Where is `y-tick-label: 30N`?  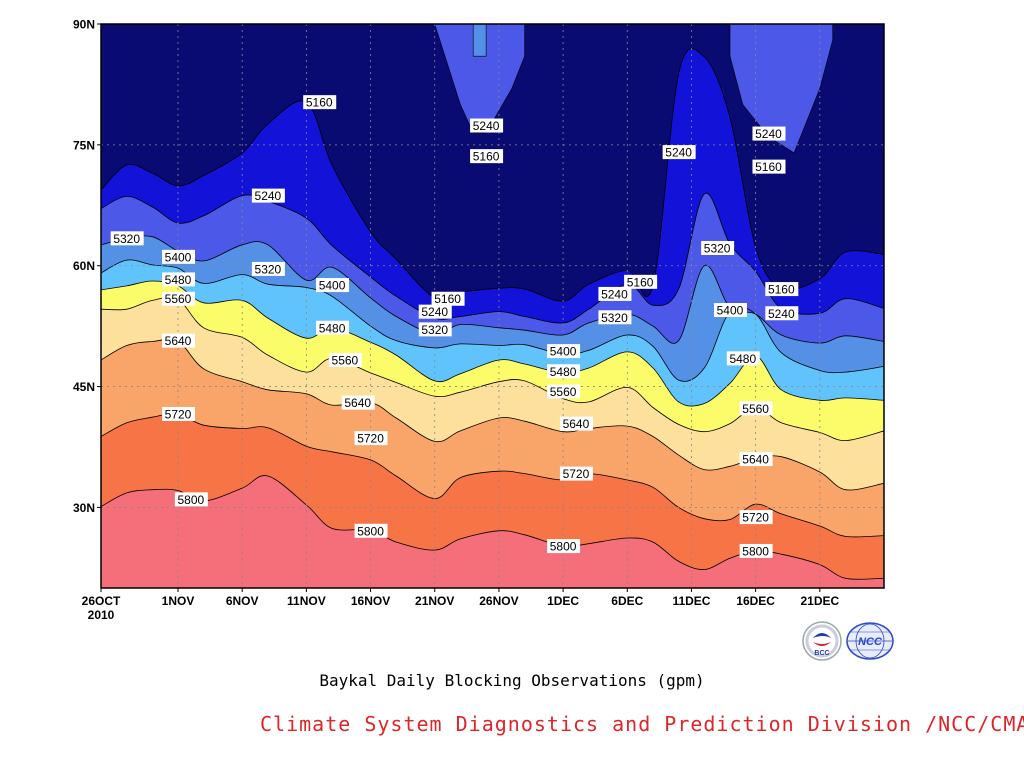
y-tick-label: 30N is located at coordinates (84, 508).